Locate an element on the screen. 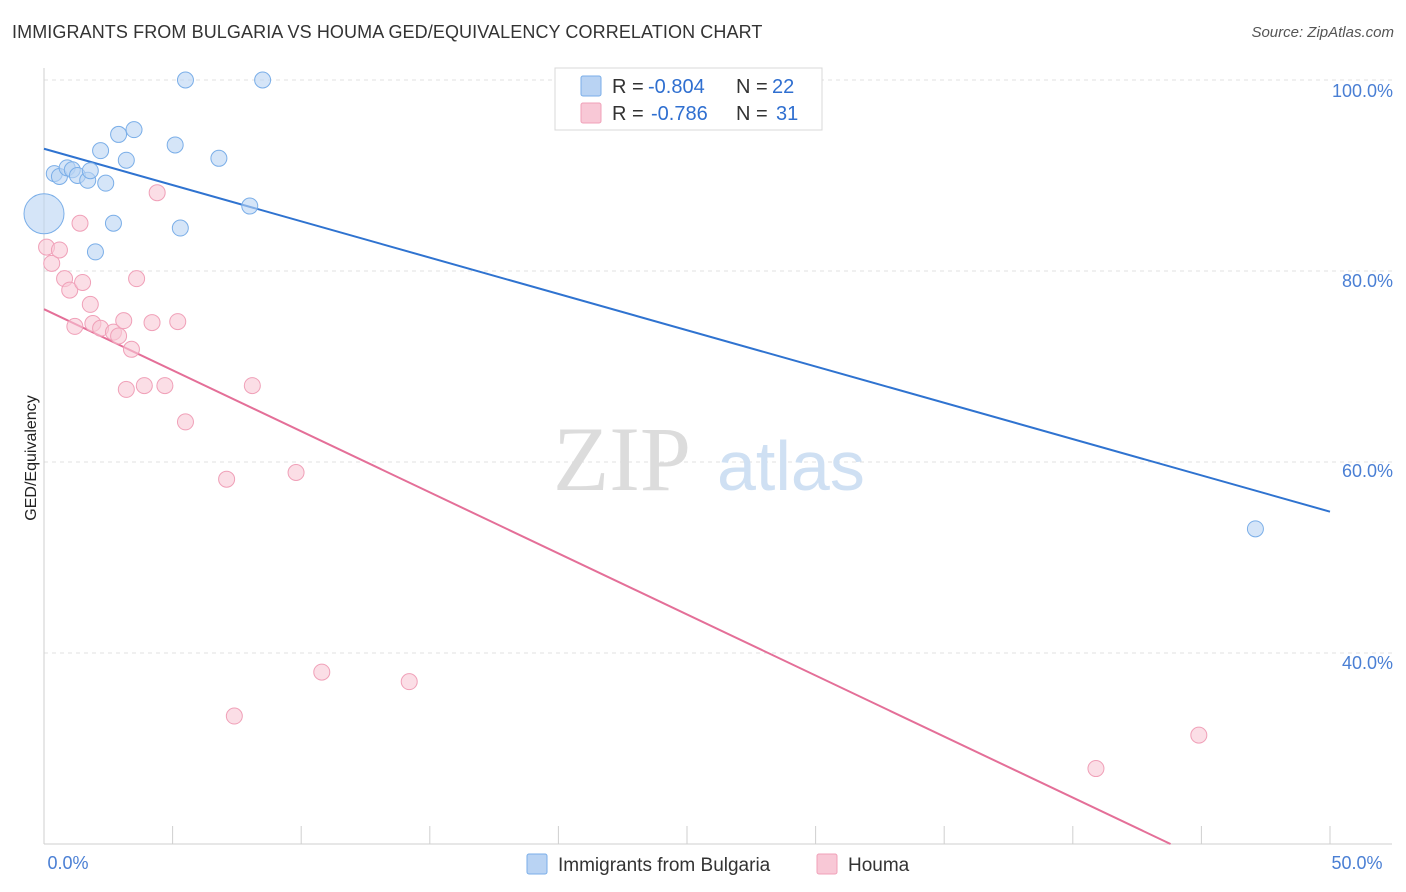 The width and height of the screenshot is (1406, 892). y-tick-label: 60.0% is located at coordinates (1367, 471).